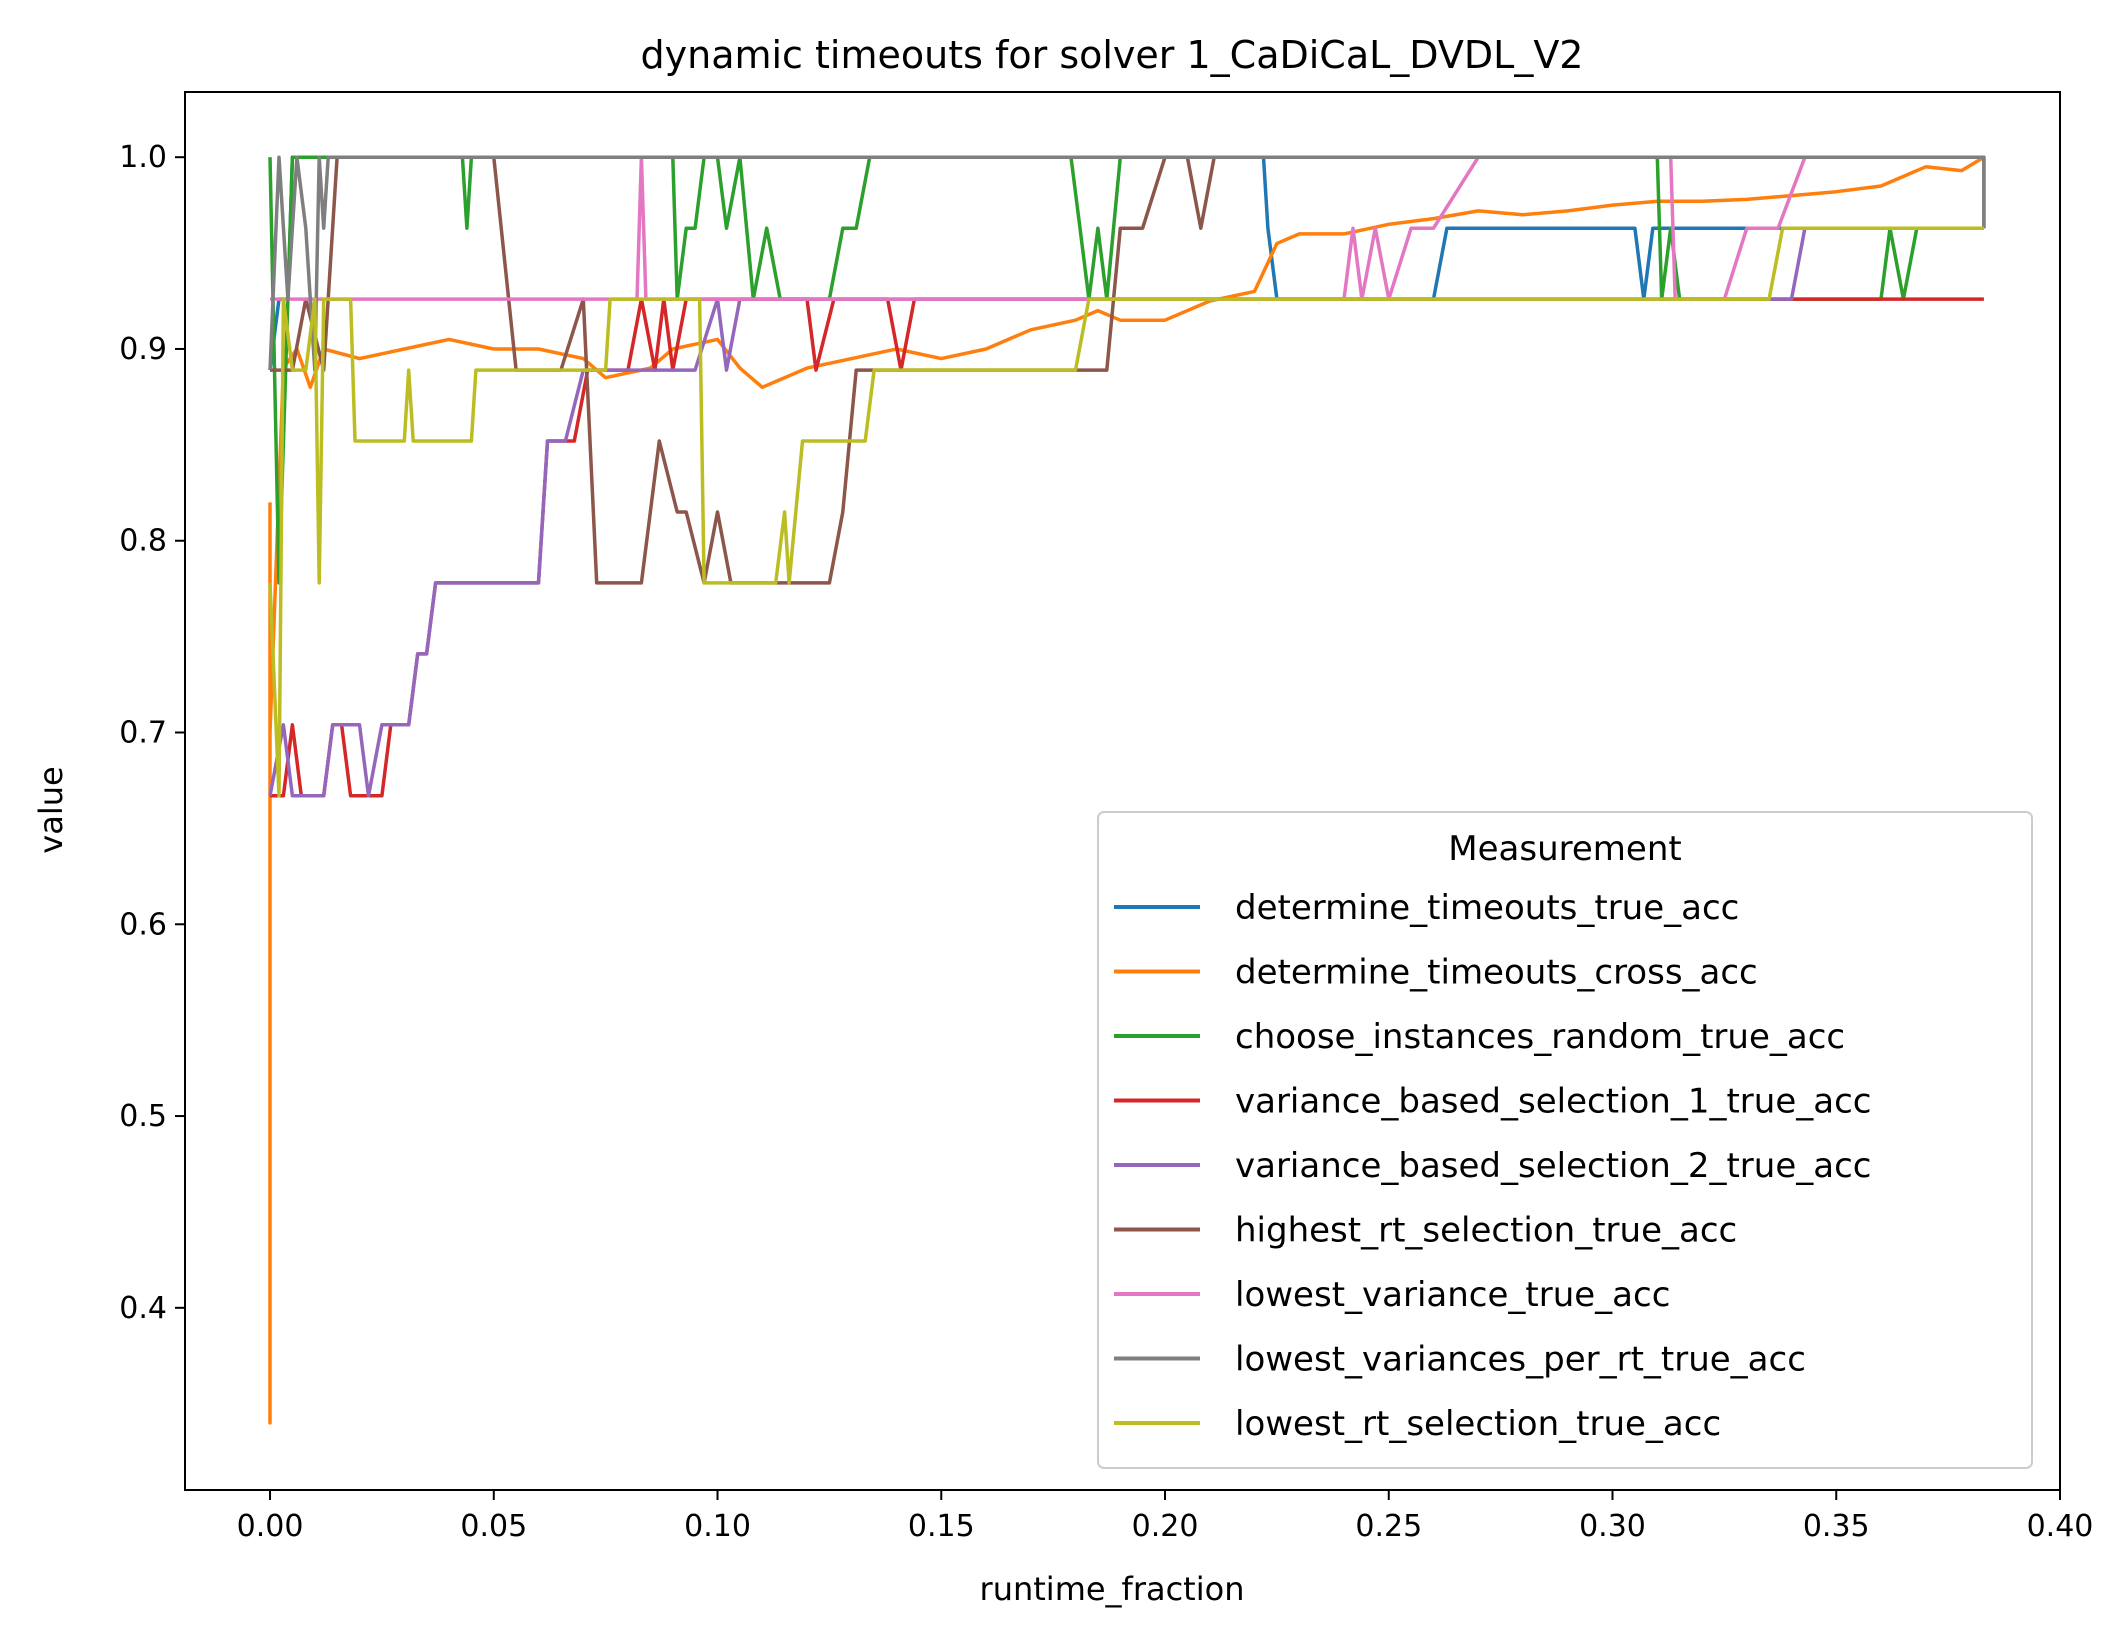 This screenshot has height=1639, width=2112. Describe the element at coordinates (493, 1526) in the screenshot. I see `x-tick-label: 0.05` at that location.